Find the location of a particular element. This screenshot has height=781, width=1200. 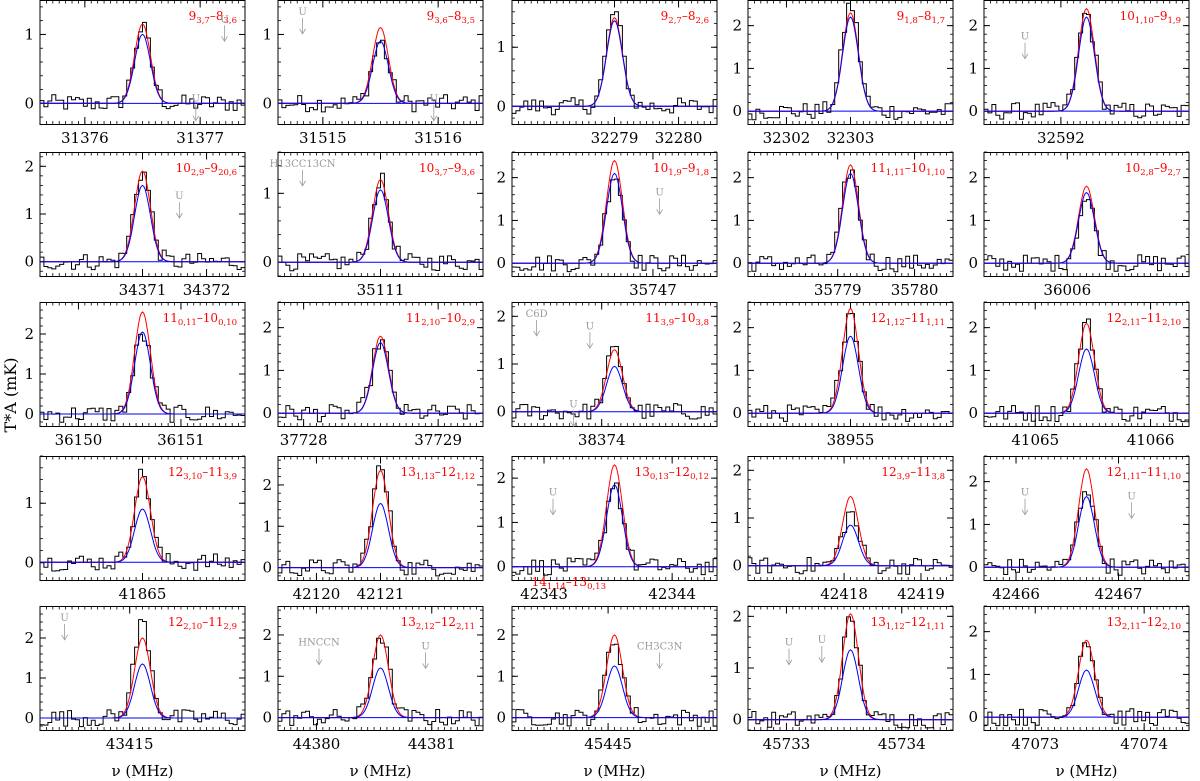

transition-label: 131,12–121,11 is located at coordinates (908, 623).